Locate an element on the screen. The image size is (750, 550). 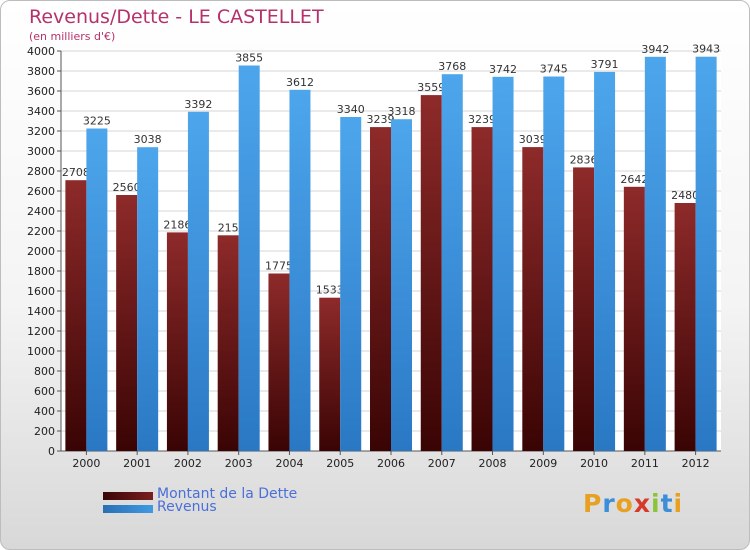
y-tick-label: 3800 is located at coordinates (41, 71).